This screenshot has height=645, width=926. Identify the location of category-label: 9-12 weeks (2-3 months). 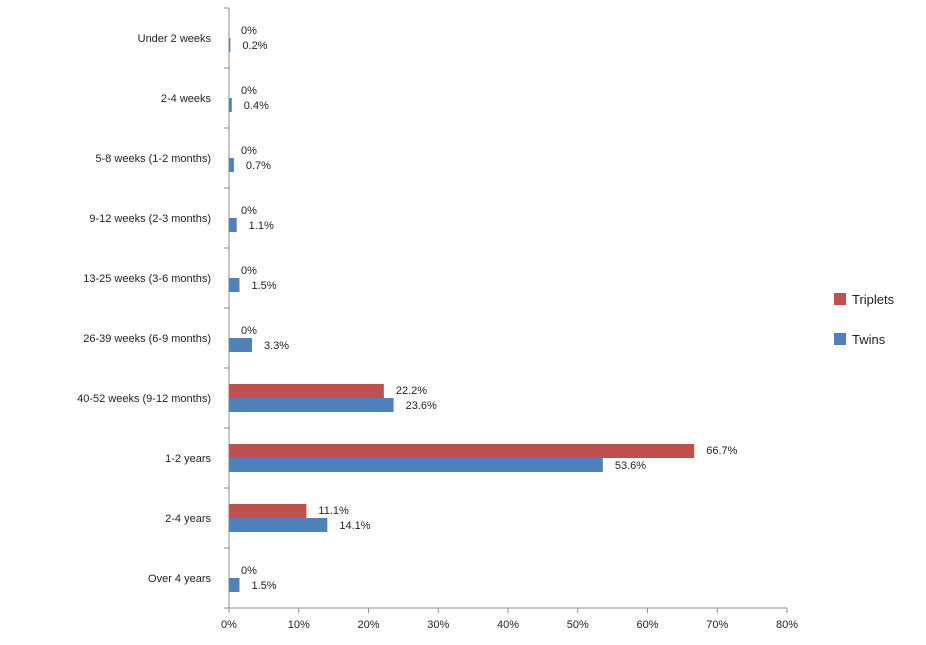
(150, 219).